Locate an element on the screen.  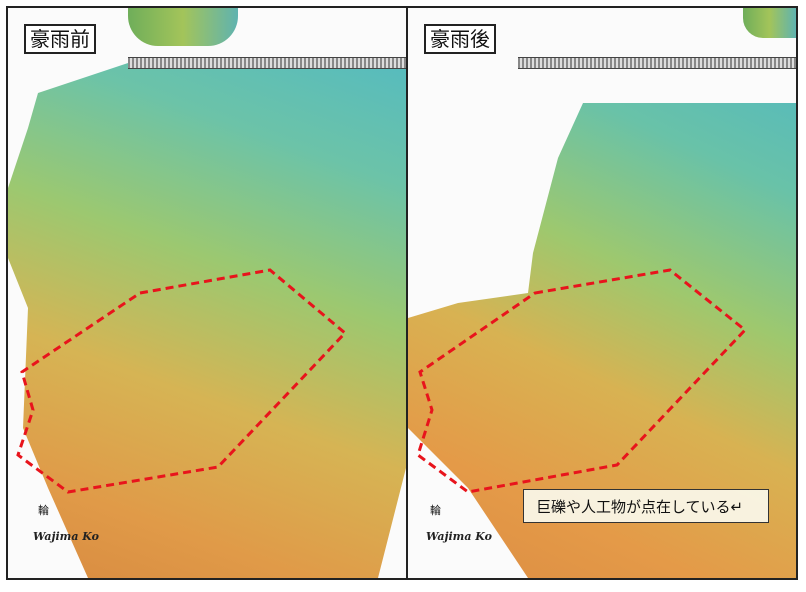
panel-label: 豪雨前 is located at coordinates (60, 39).